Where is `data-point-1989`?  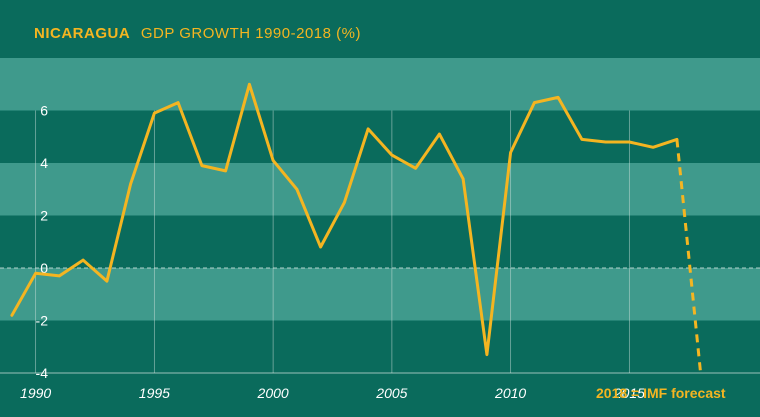
data-point-1989 is located at coordinates (12, 315).